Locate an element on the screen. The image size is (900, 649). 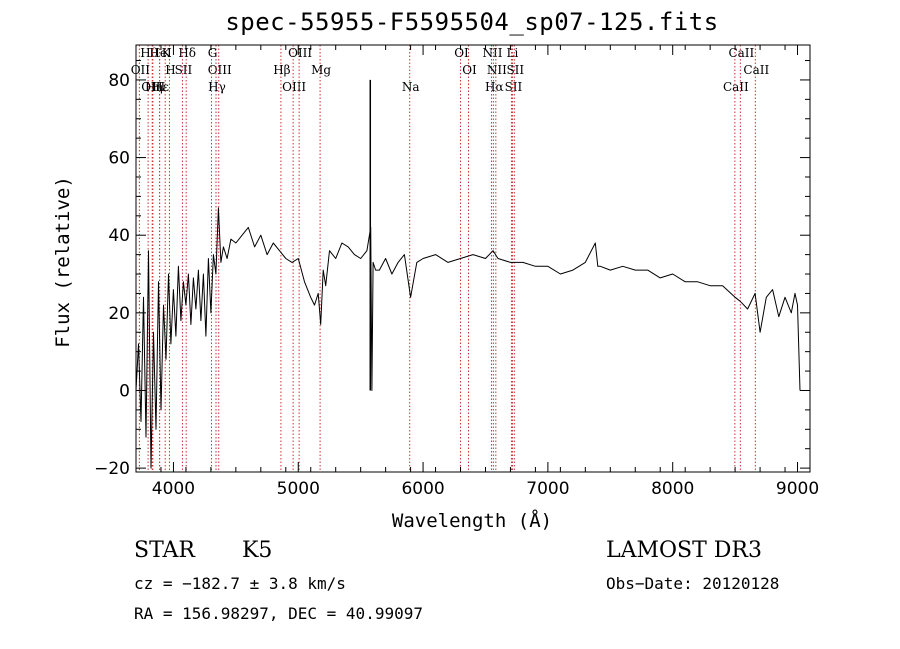
y-tick-label: −20 is located at coordinates (112, 469).